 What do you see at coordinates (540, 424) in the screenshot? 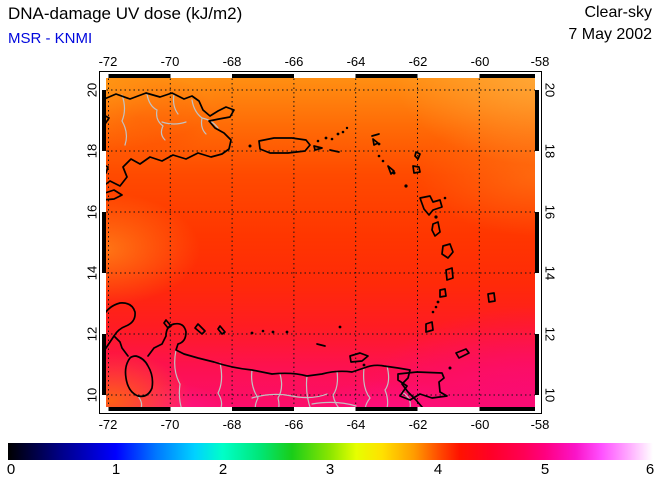
I see `lon-tick-bottom: -58` at bounding box center [540, 424].